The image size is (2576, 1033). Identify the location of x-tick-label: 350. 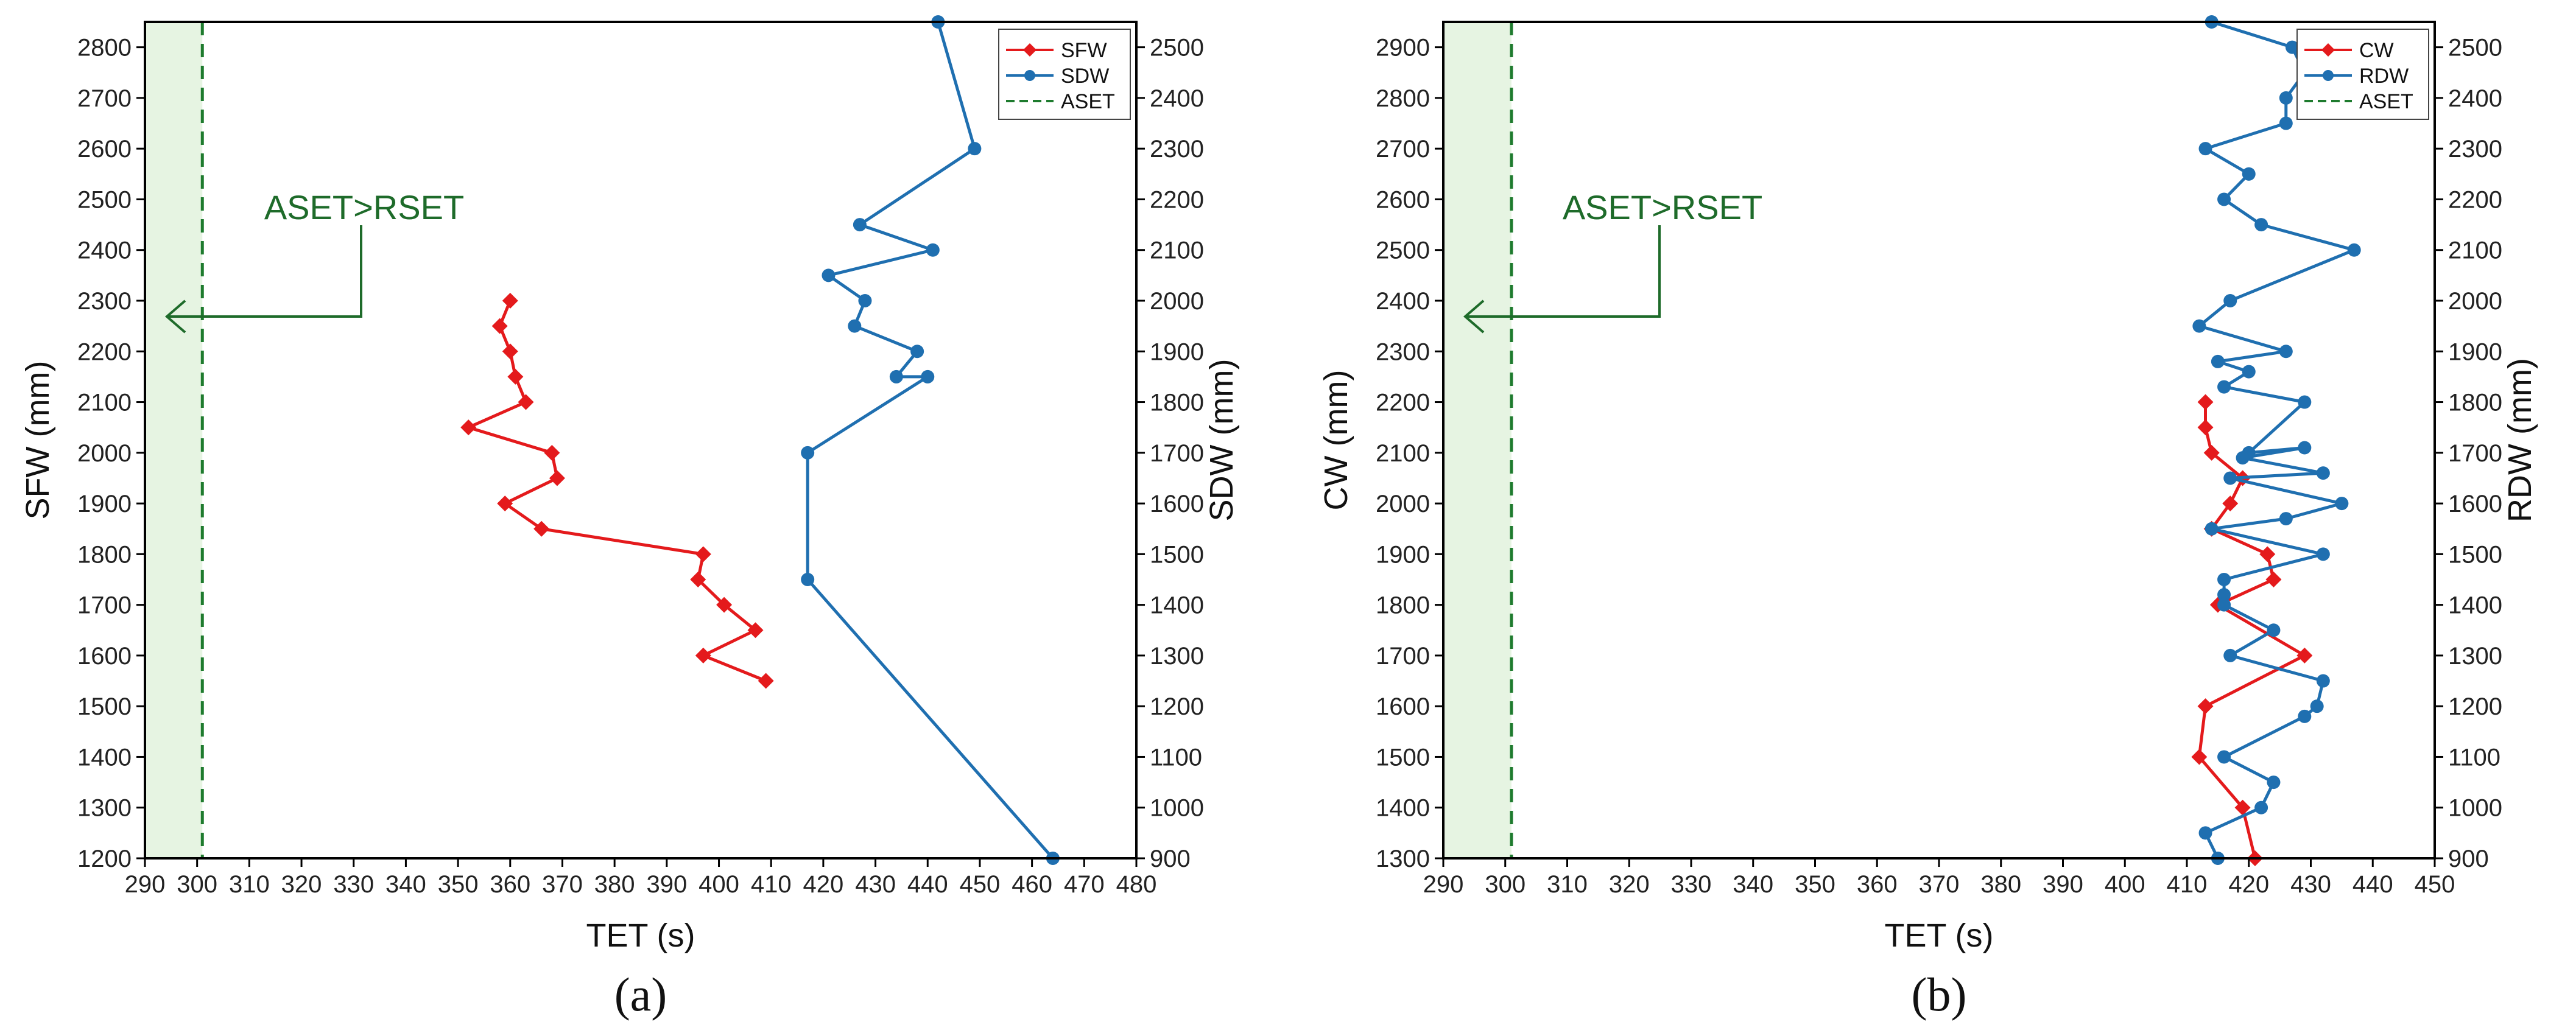
(1815, 884).